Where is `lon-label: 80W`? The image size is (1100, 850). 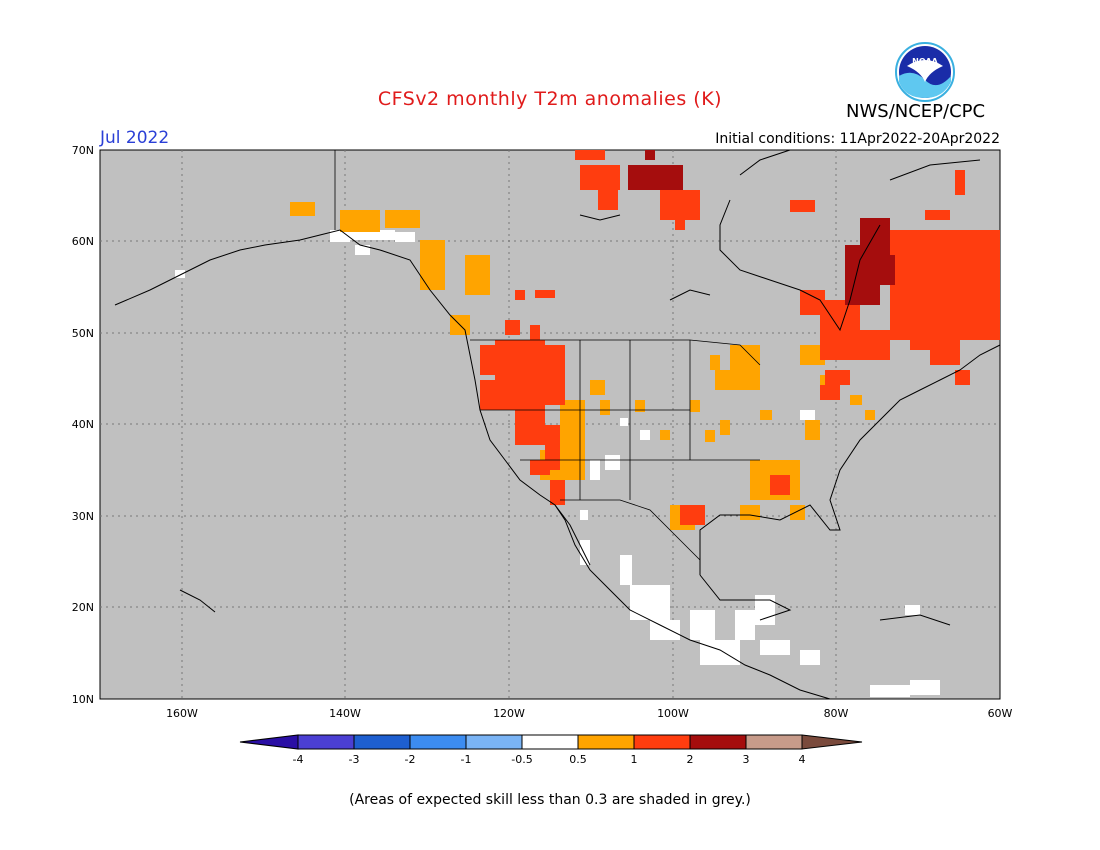
lon-label: 80W is located at coordinates (836, 713).